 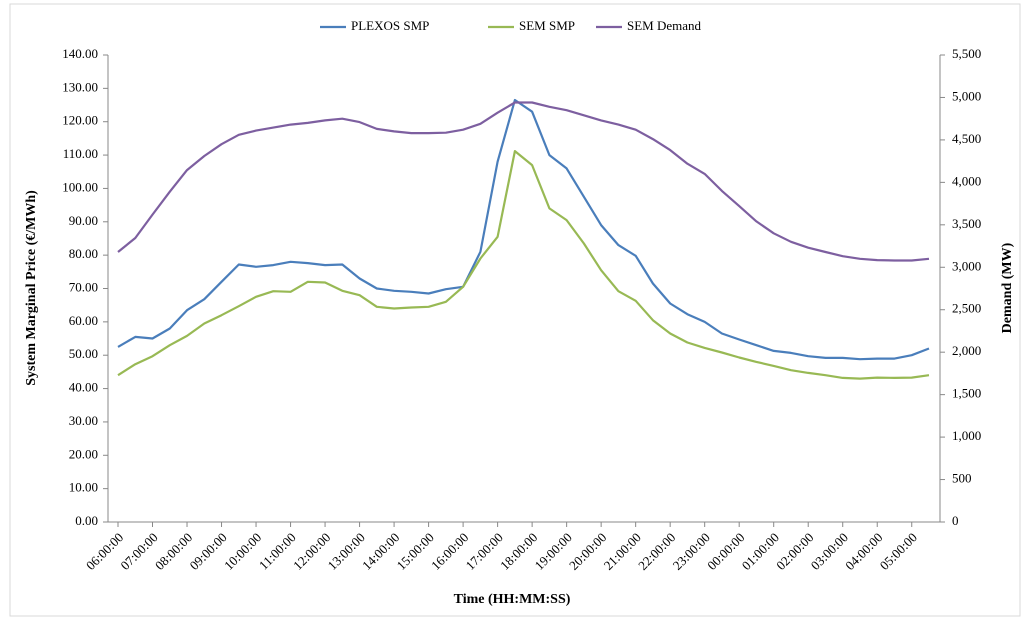 I want to click on x-tick-label: 18:00:00, so click(x=518, y=551).